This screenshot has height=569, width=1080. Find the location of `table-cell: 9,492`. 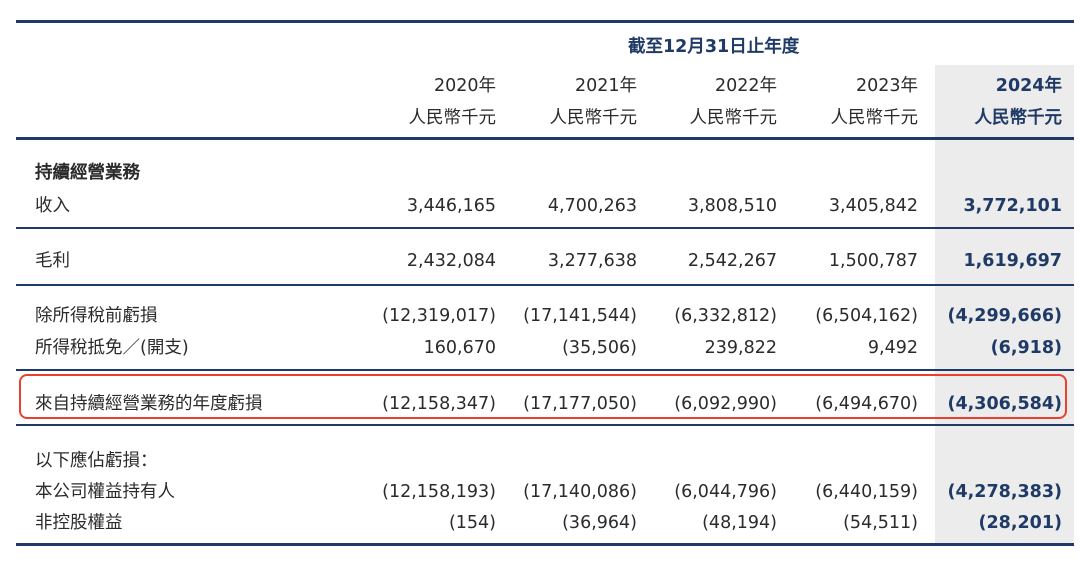

table-cell: 9,492 is located at coordinates (892, 348).